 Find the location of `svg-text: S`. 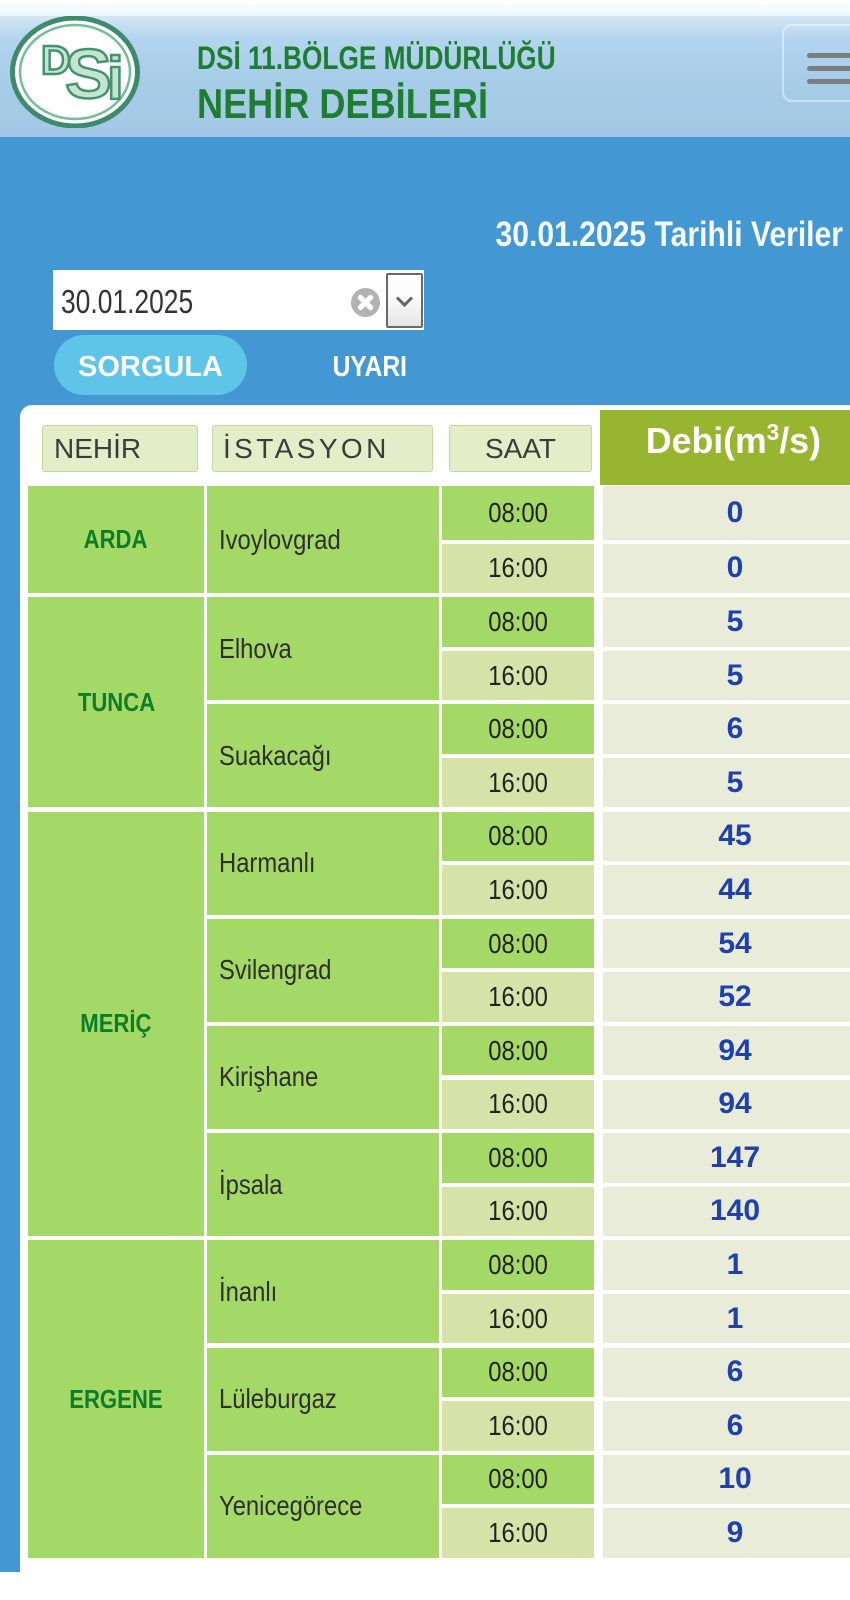

svg-text: S is located at coordinates (88, 74).